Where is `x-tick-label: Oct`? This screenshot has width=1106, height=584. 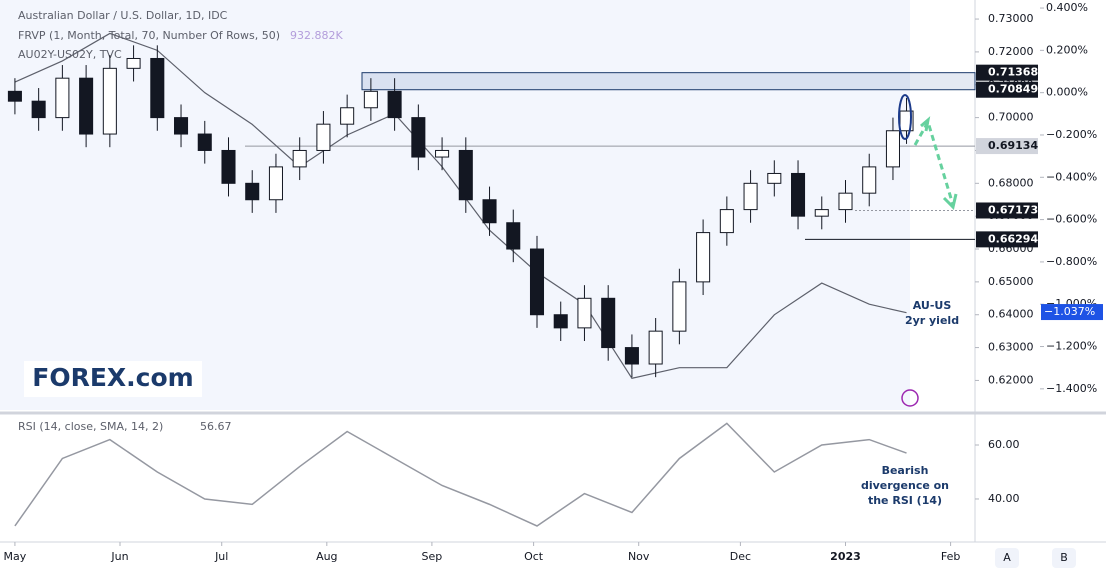
x-tick-label: Oct is located at coordinates (534, 556).